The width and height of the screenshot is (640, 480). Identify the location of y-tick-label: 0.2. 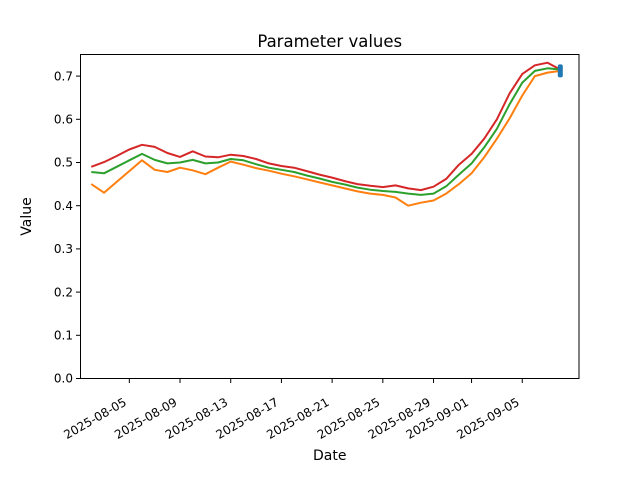
(63, 292).